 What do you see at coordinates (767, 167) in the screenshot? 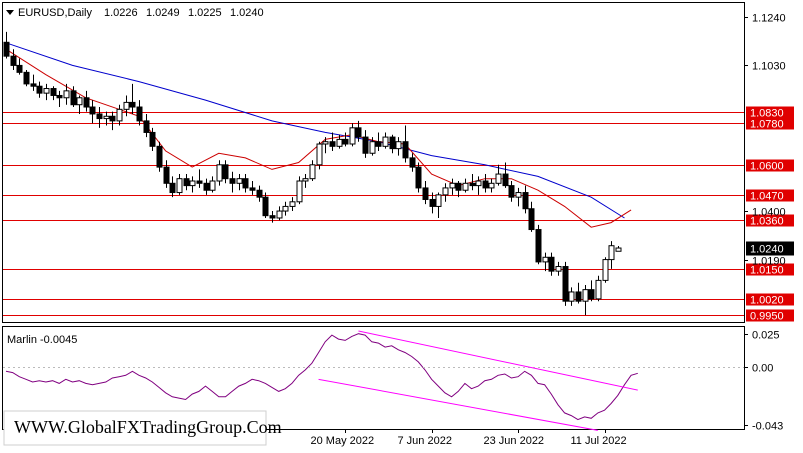
I see `level-label: 1.0600` at bounding box center [767, 167].